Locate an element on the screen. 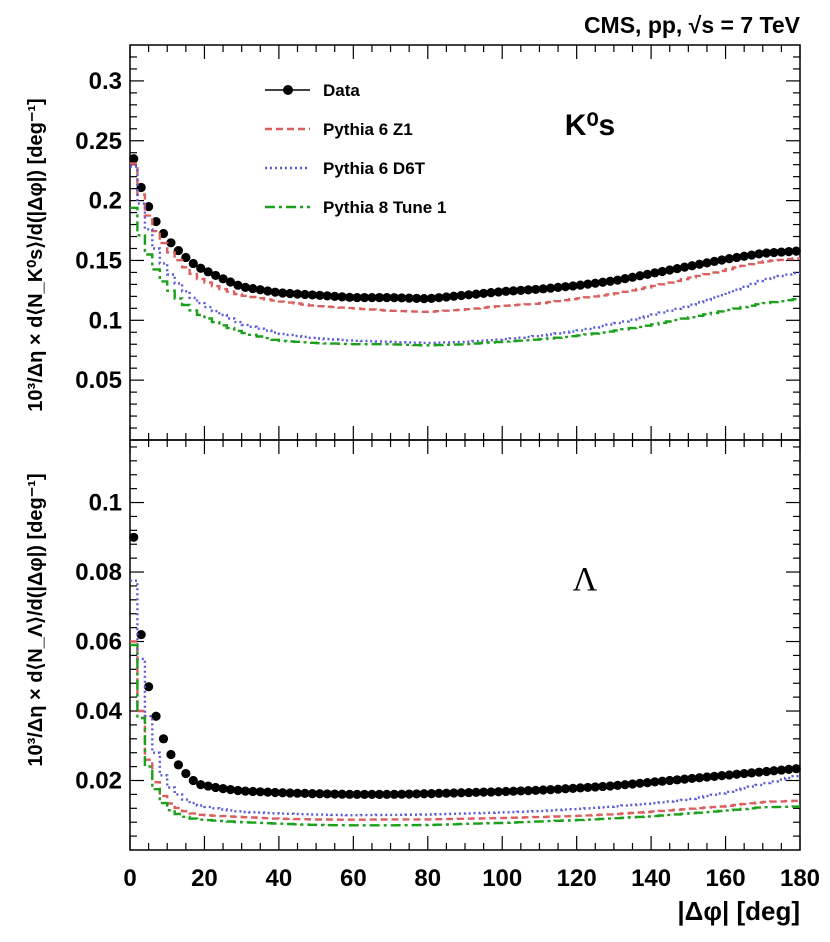 Image resolution: width=830 pixels, height=942 pixels. y-tick-label: 0.1 is located at coordinates (105, 503).